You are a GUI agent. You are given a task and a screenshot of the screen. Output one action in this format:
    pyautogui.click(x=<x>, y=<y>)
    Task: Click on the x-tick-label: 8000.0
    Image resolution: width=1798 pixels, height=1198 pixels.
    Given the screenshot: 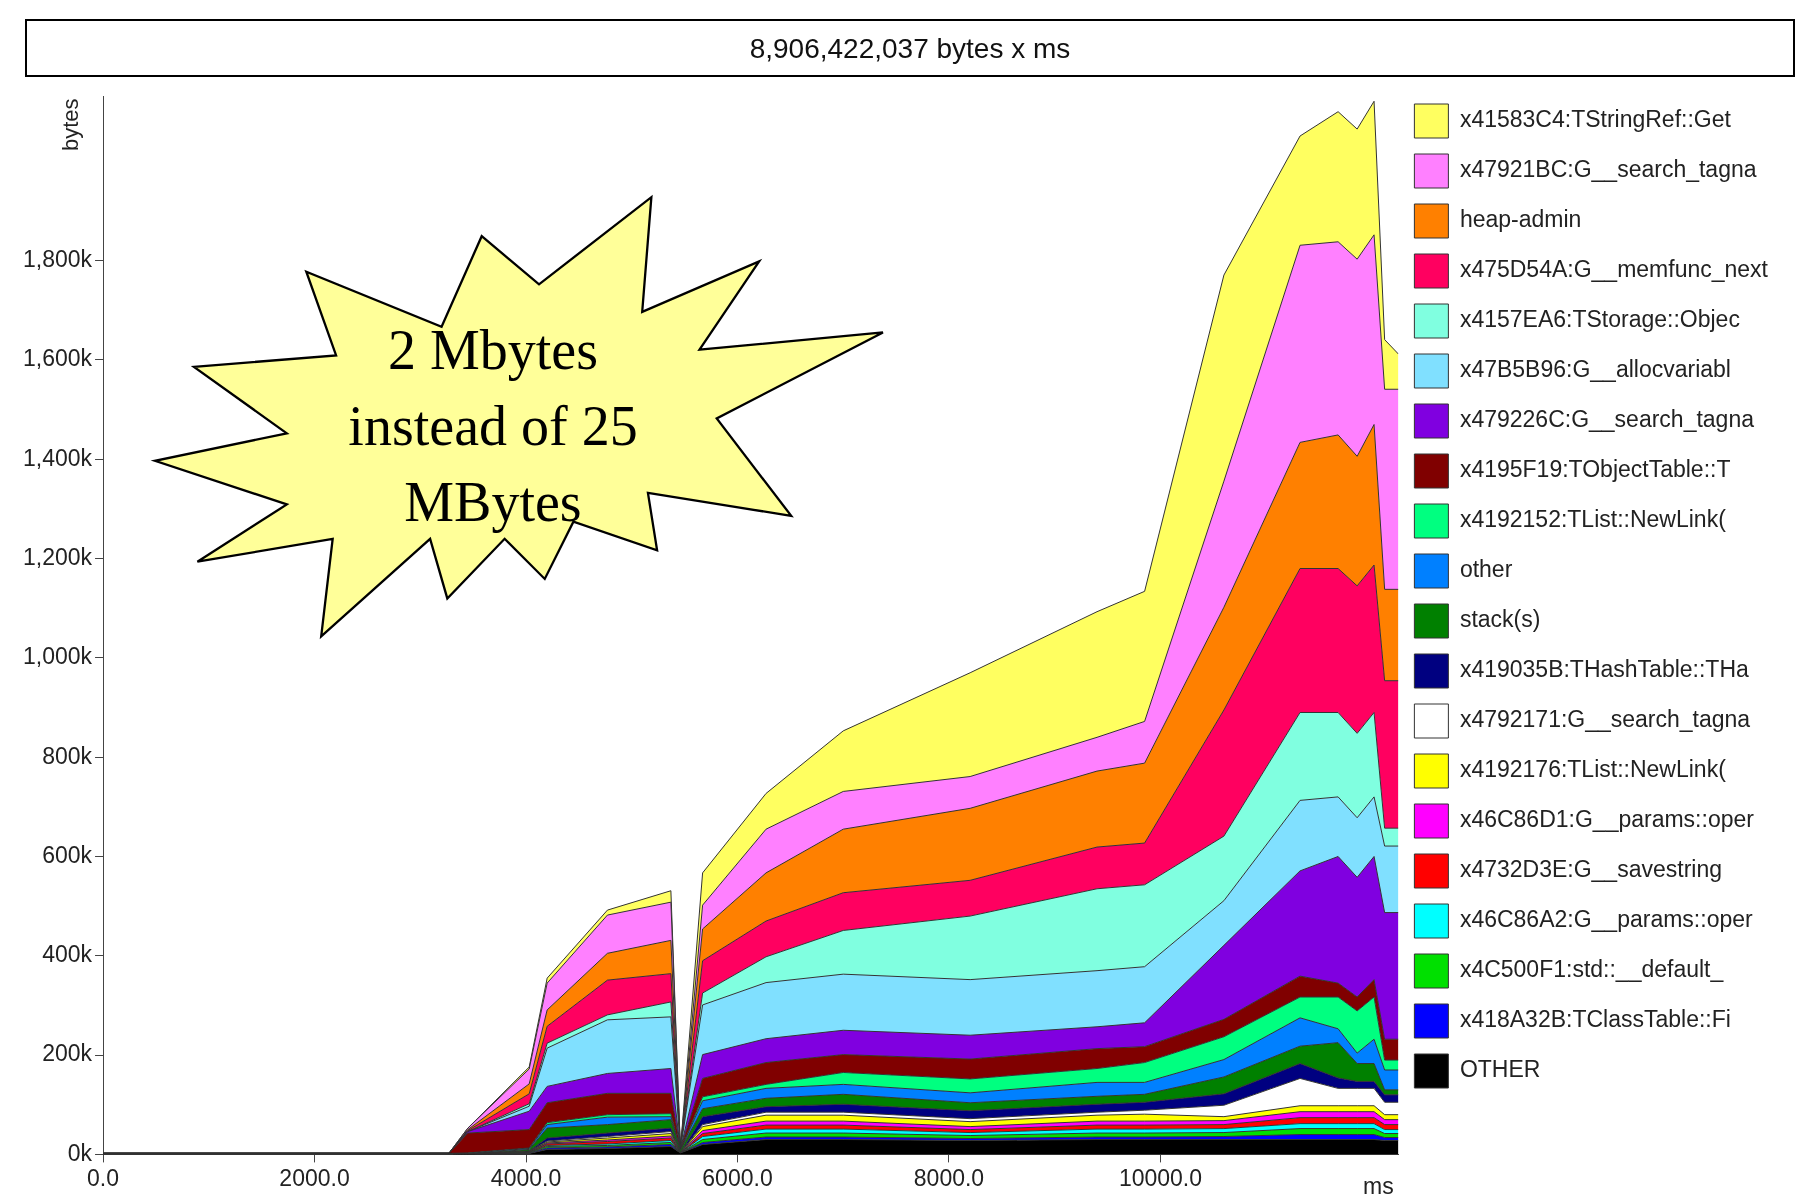 What is the action you would take?
    pyautogui.click(x=949, y=1177)
    